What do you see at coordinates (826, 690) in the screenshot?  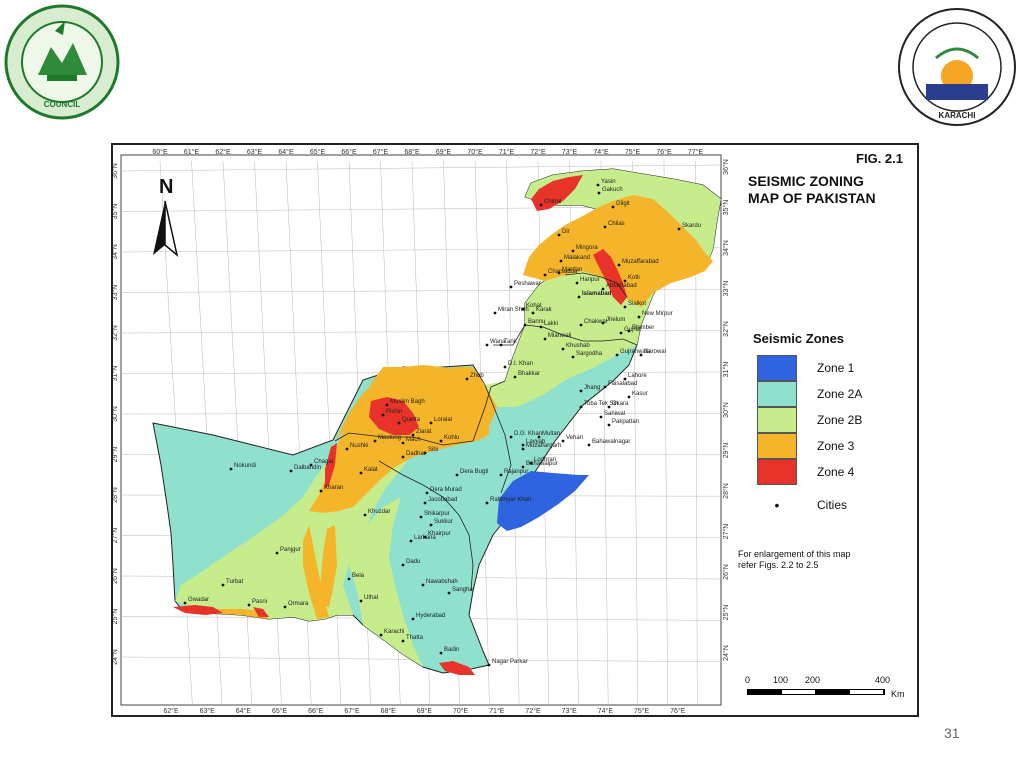 I see `scale-bar: 0 100 200 400 Km` at bounding box center [826, 690].